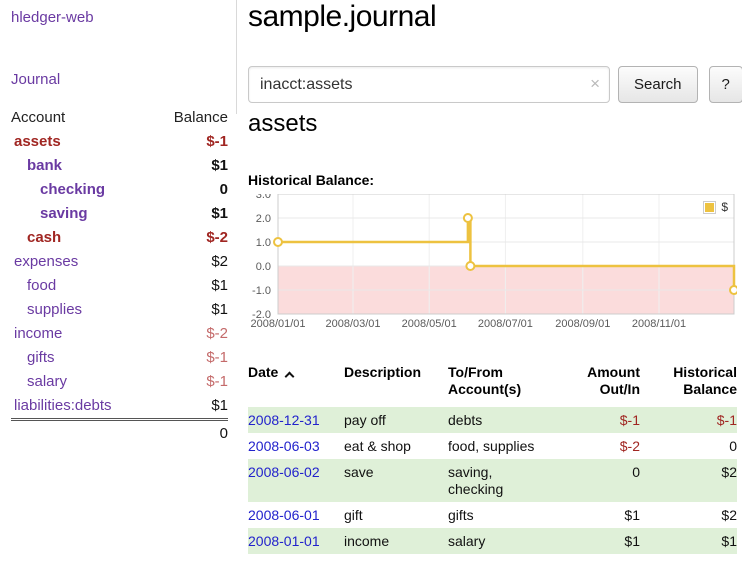  I want to click on account-row: gifts $-1, so click(119, 358).